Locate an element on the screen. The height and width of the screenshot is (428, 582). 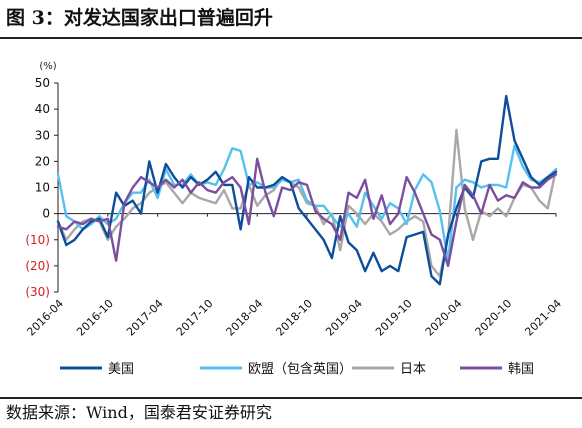
y-tick-label: 40 is located at coordinates (42, 109).